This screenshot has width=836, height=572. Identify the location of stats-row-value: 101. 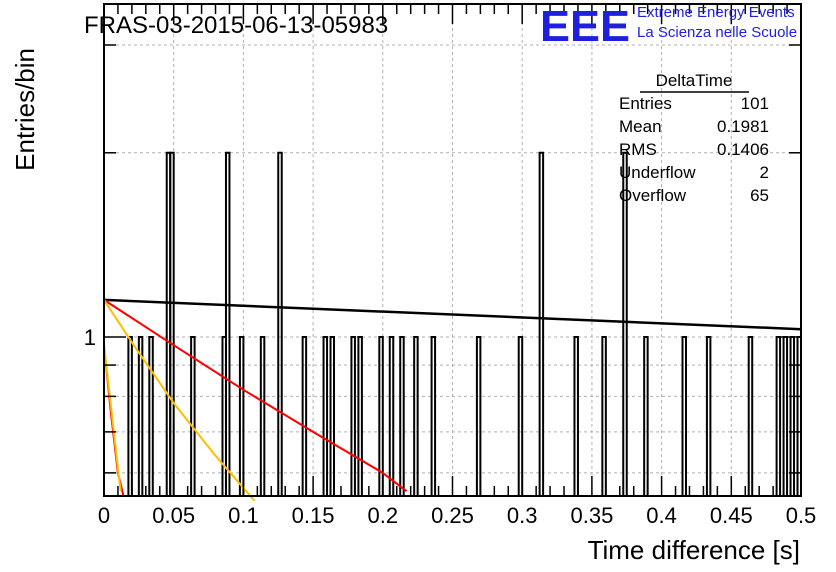
(755, 103).